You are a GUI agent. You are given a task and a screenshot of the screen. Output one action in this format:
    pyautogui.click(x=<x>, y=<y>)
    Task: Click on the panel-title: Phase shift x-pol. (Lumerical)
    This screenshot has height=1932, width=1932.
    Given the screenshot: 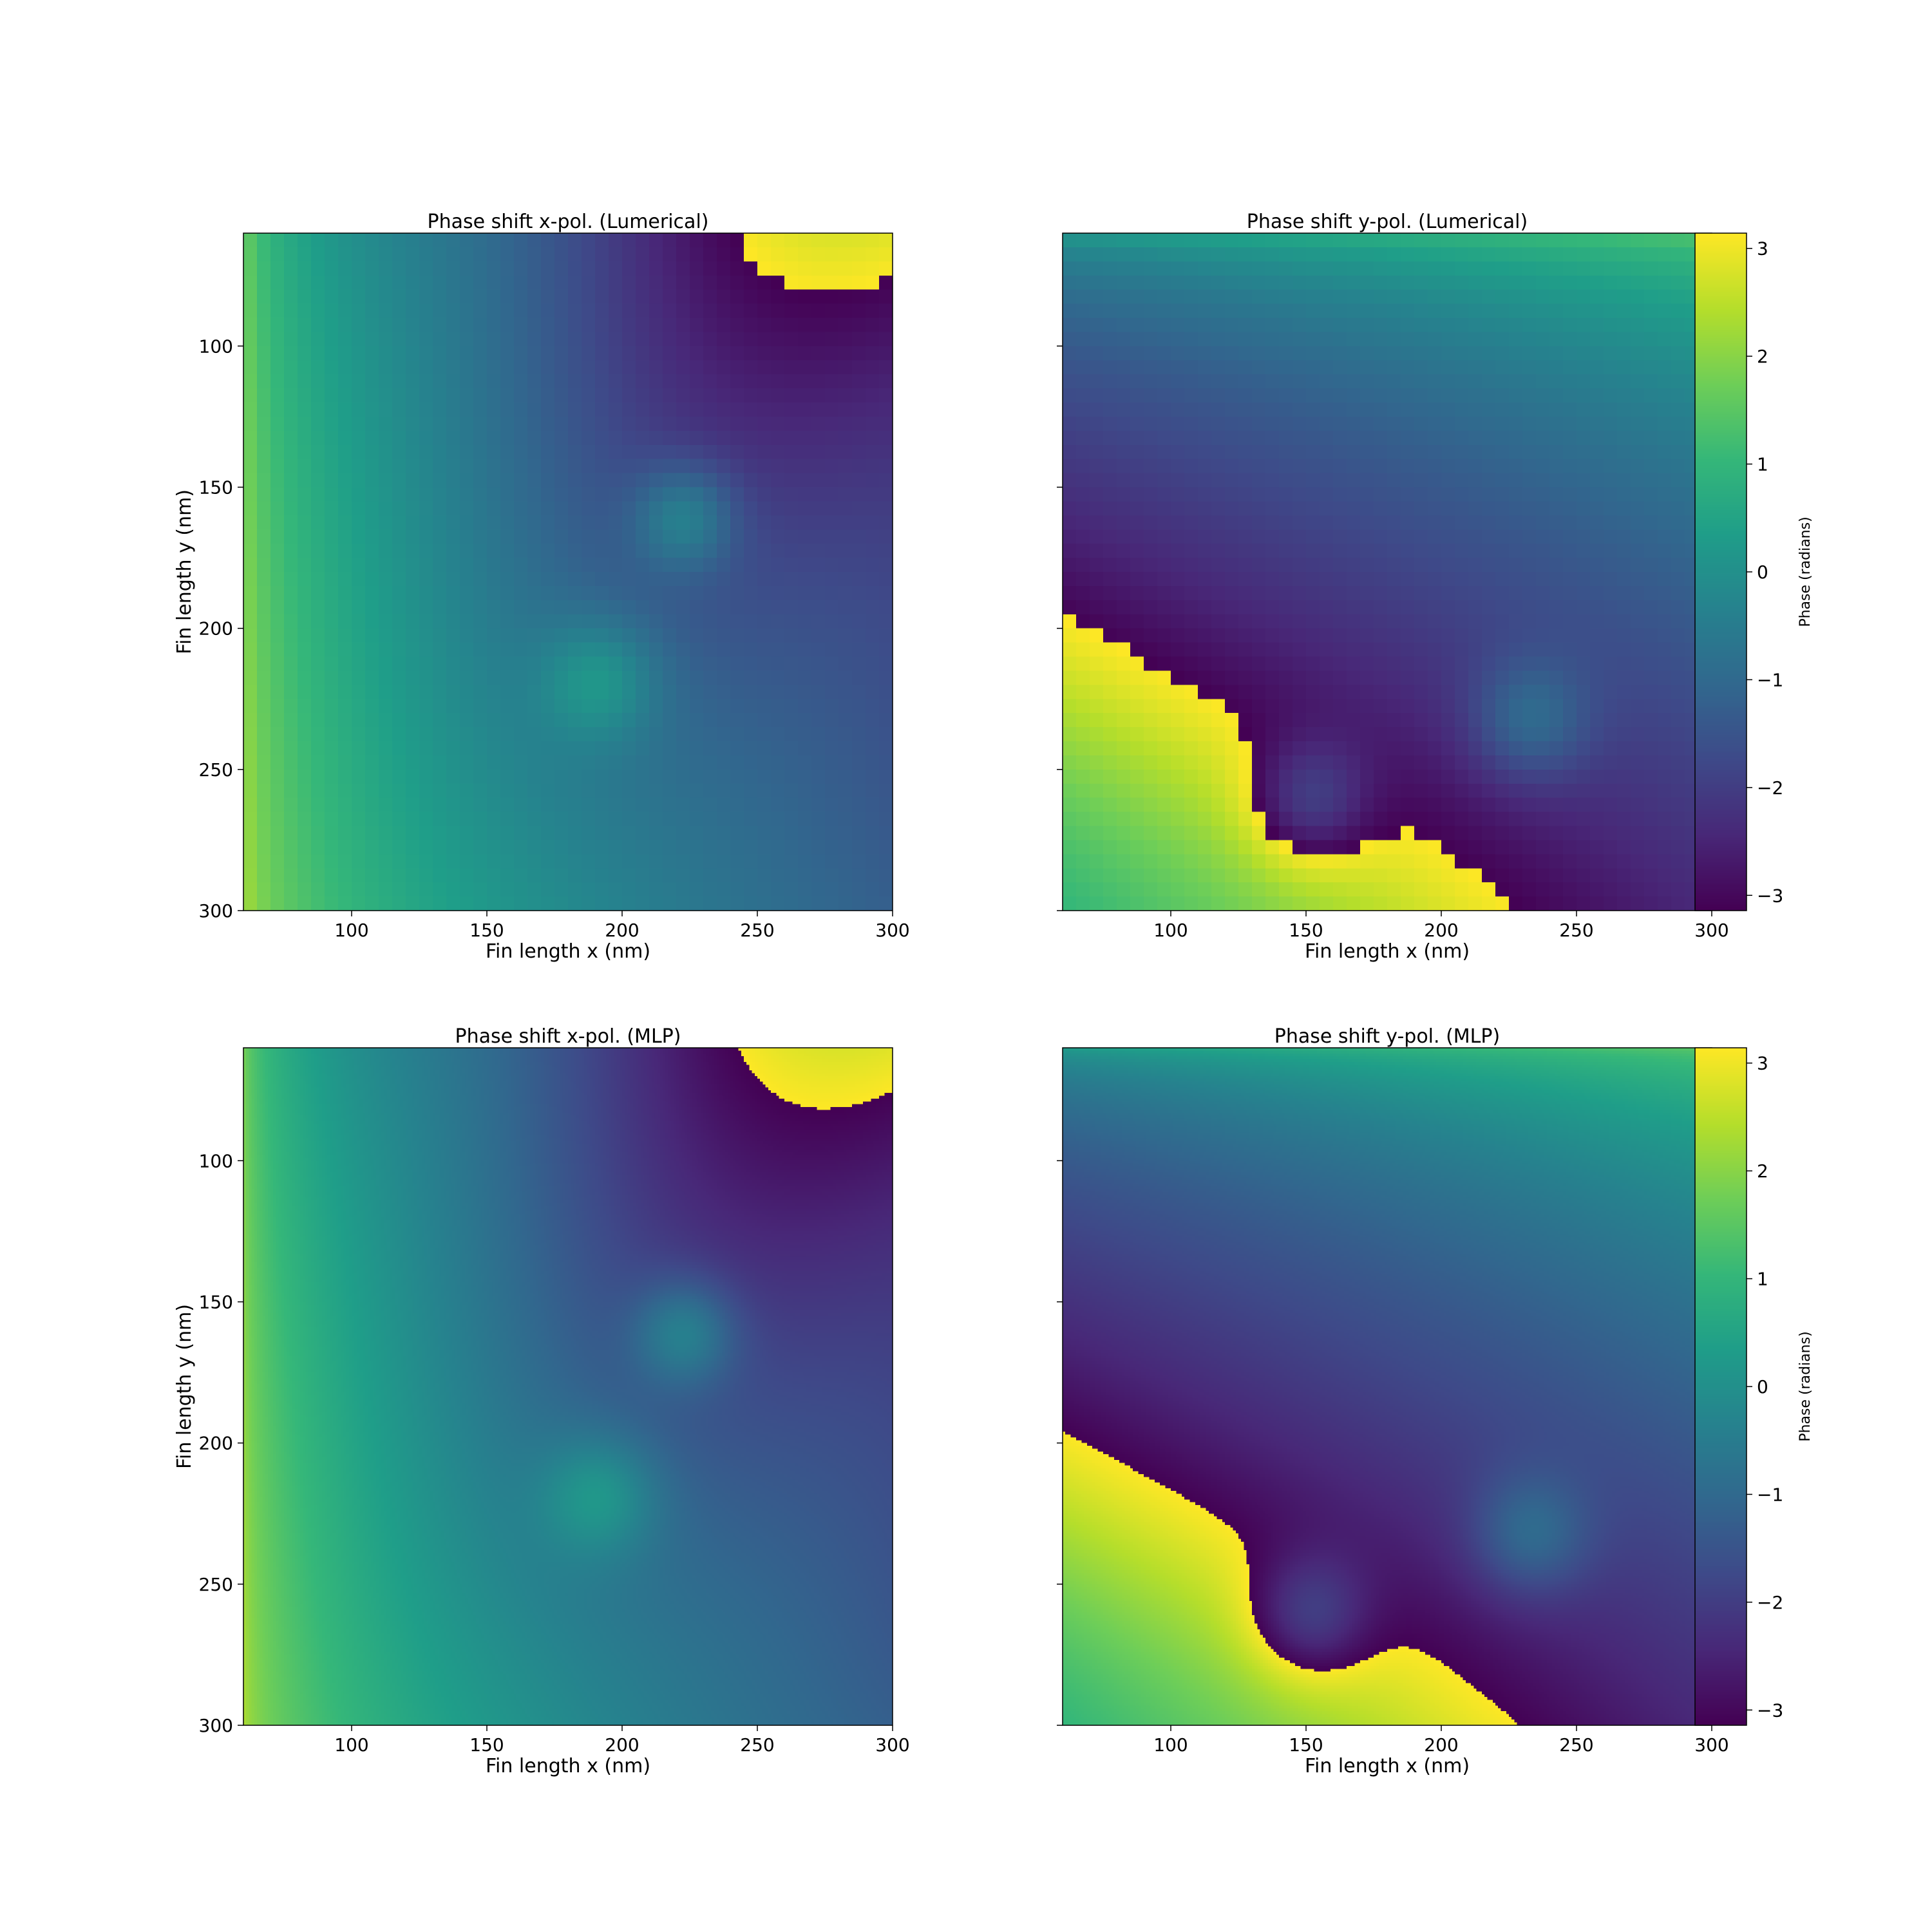 What is the action you would take?
    pyautogui.click(x=569, y=222)
    